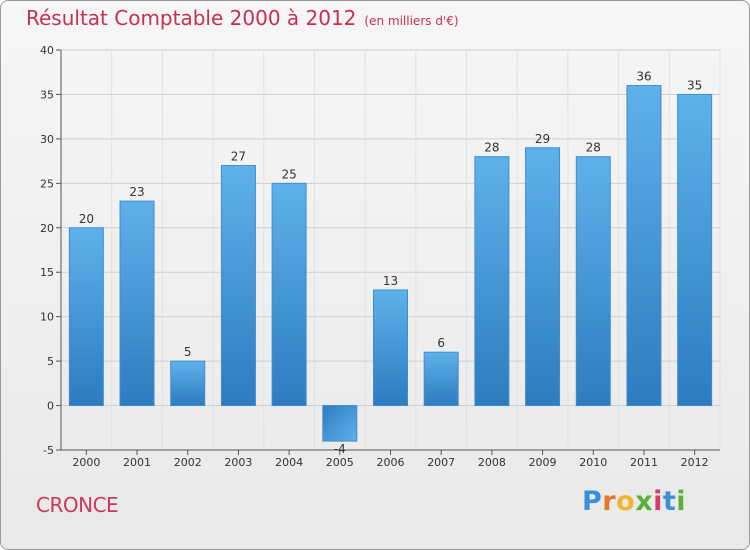 The height and width of the screenshot is (550, 750). Describe the element at coordinates (48, 450) in the screenshot. I see `y-tick-label: -5` at that location.